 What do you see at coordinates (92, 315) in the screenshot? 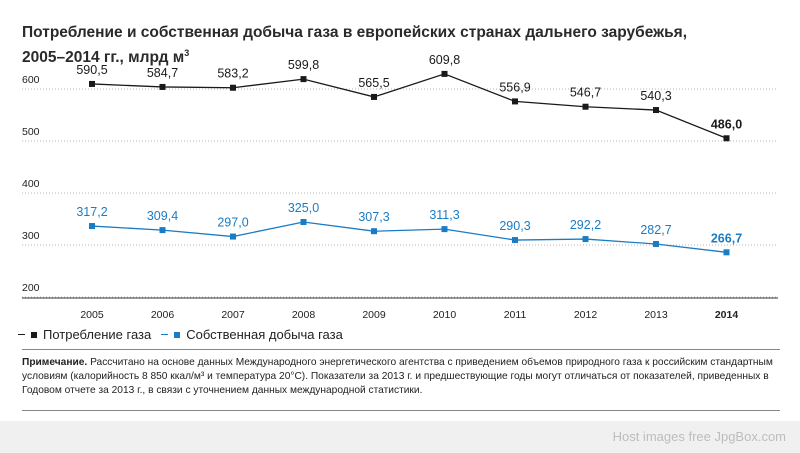
I see `x-tick-label: 2005` at bounding box center [92, 315].